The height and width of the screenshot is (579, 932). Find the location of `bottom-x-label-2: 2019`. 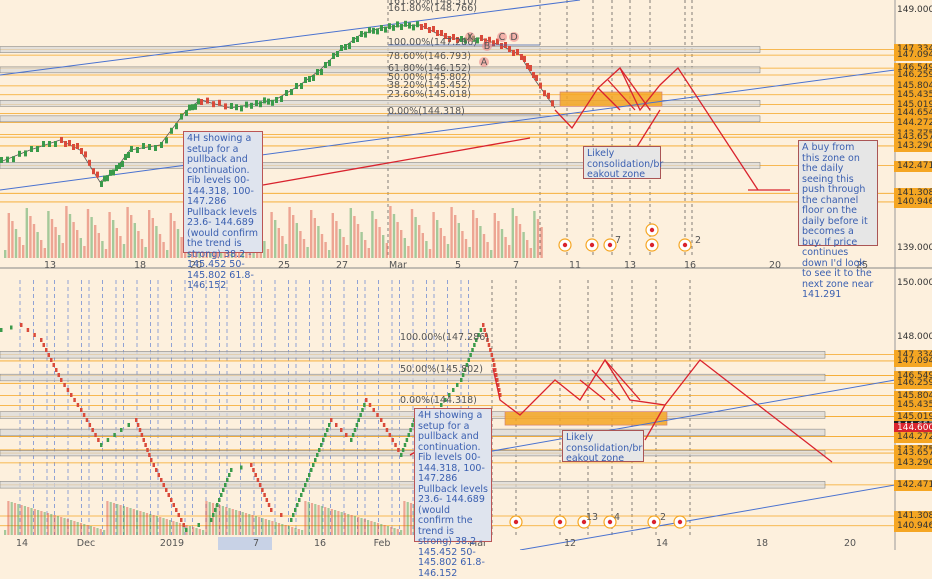

bottom-x-label-2: 2019 is located at coordinates (172, 543).